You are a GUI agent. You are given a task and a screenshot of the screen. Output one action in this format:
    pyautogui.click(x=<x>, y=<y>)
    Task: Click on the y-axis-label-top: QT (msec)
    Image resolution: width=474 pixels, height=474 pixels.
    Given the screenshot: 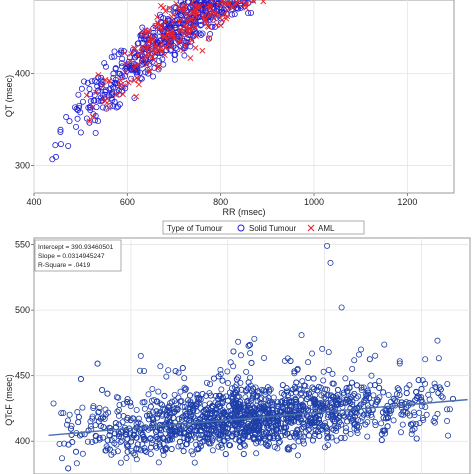 What is the action you would take?
    pyautogui.click(x=9, y=96)
    